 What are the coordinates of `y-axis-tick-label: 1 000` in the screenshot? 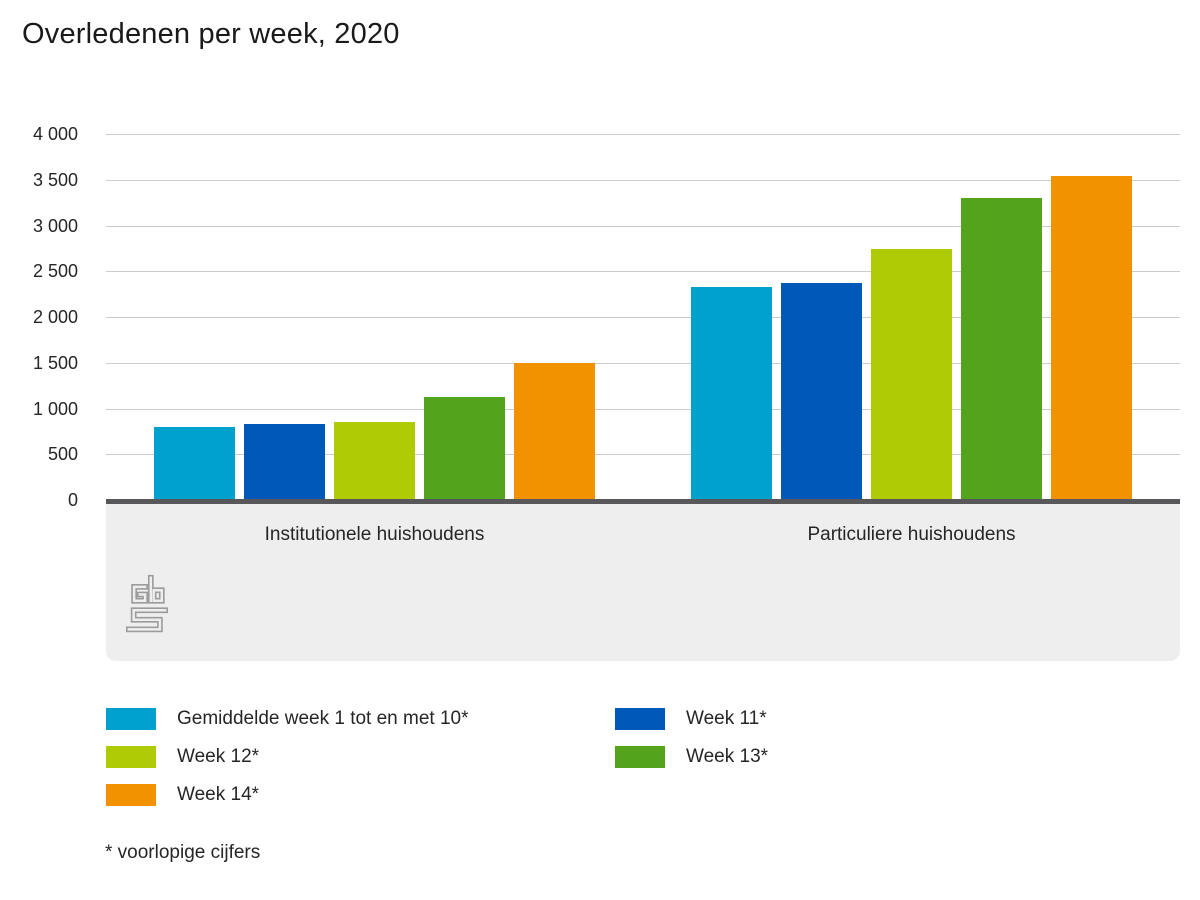 It's located at (55, 409).